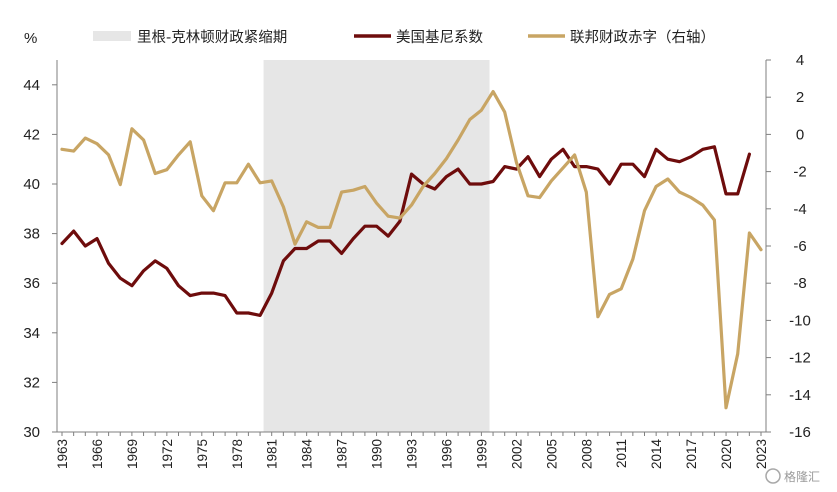 The height and width of the screenshot is (492, 837). Describe the element at coordinates (307, 454) in the screenshot. I see `x-tick-label: 1984` at that location.